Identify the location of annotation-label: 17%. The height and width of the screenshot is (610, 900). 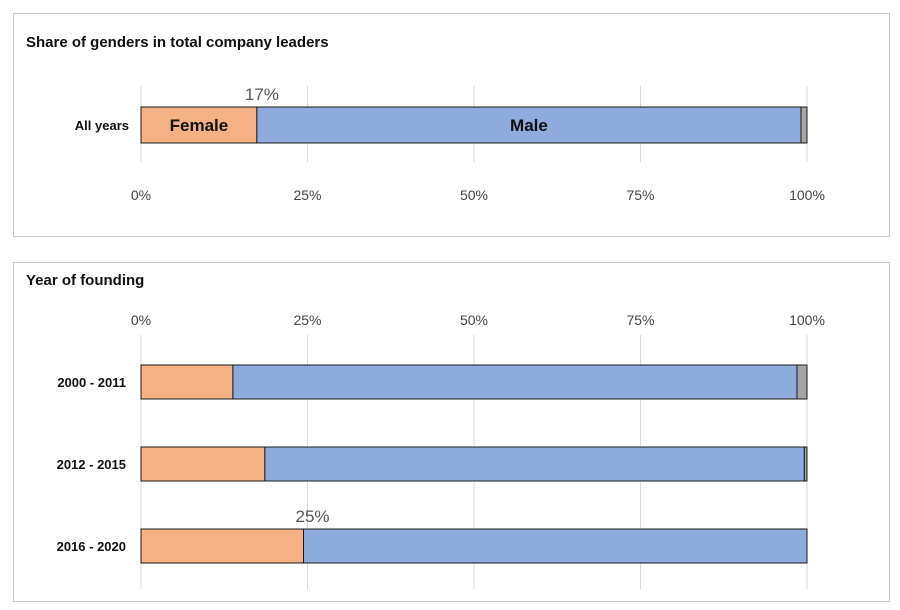
(262, 94).